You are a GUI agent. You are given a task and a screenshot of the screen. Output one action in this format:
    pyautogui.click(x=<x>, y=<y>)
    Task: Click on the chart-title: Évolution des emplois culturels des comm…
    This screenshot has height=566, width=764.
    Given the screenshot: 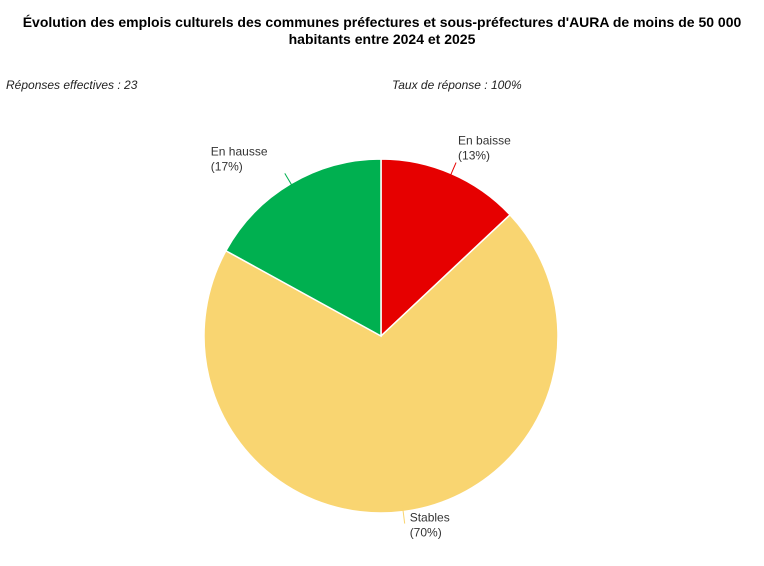 What is the action you would take?
    pyautogui.click(x=382, y=30)
    